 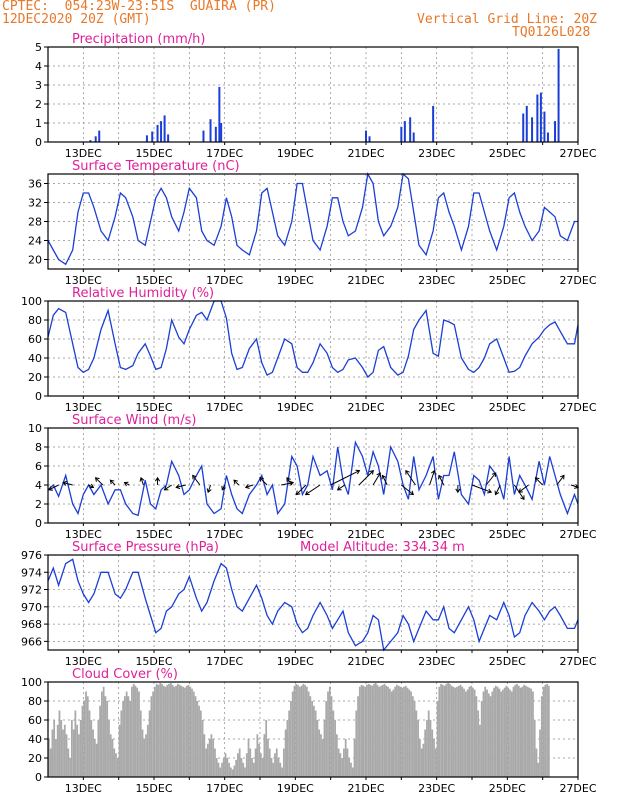 What do you see at coordinates (31, 572) in the screenshot?
I see `y-tick-label: 974` at bounding box center [31, 572].